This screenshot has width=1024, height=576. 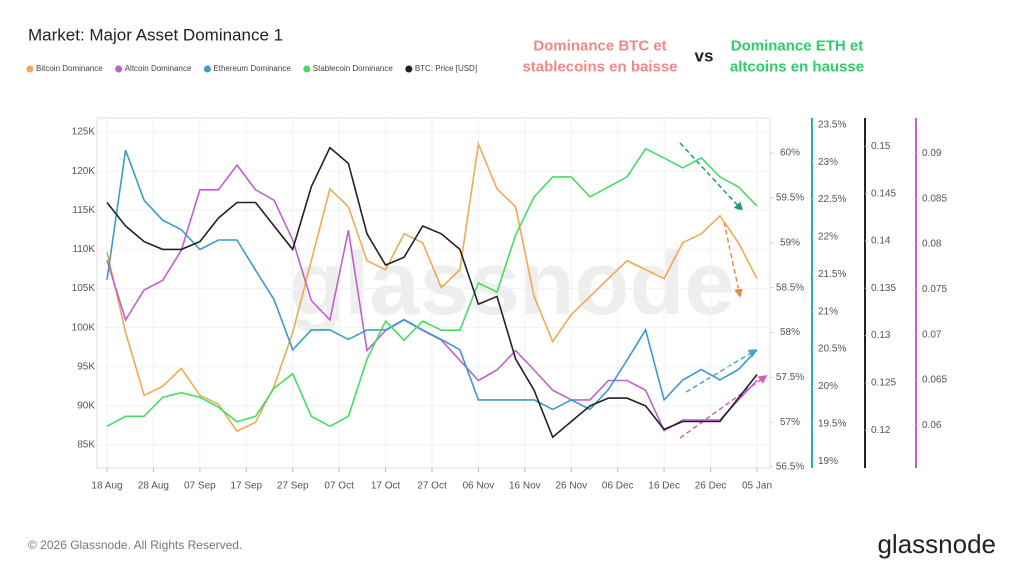 I want to click on y-tick-label: 21.5%, so click(x=832, y=274).